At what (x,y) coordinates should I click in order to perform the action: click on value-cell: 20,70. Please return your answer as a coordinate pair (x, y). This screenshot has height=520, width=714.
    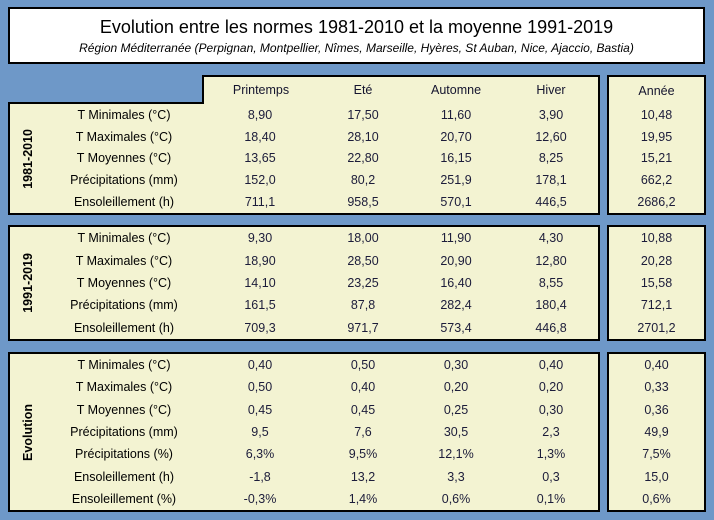
    Looking at the image, I should click on (456, 136).